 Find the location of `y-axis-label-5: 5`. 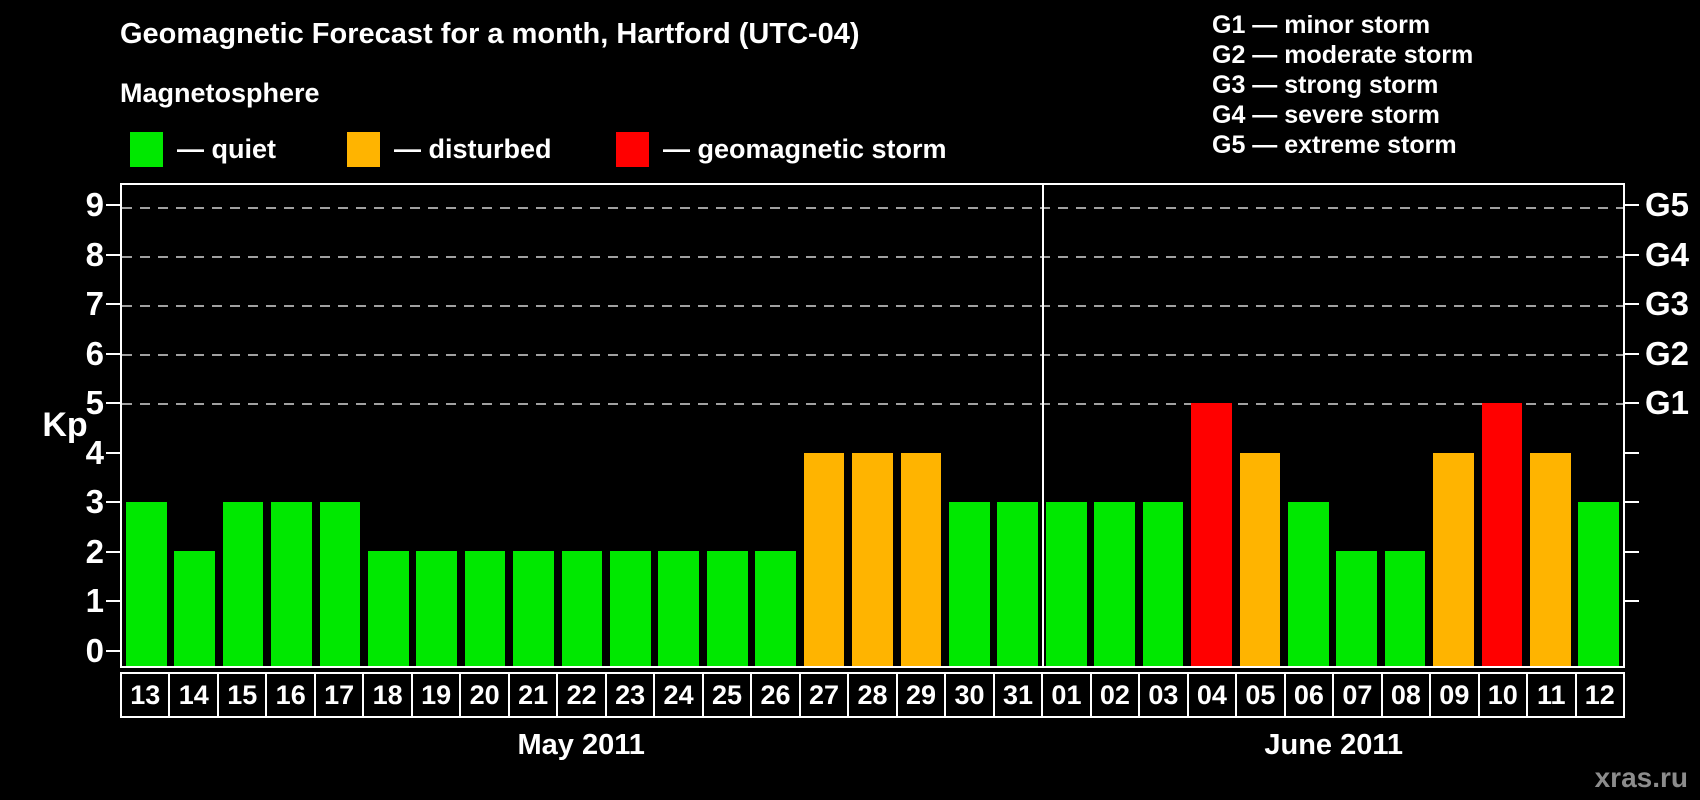

y-axis-label-5: 5 is located at coordinates (94, 403).